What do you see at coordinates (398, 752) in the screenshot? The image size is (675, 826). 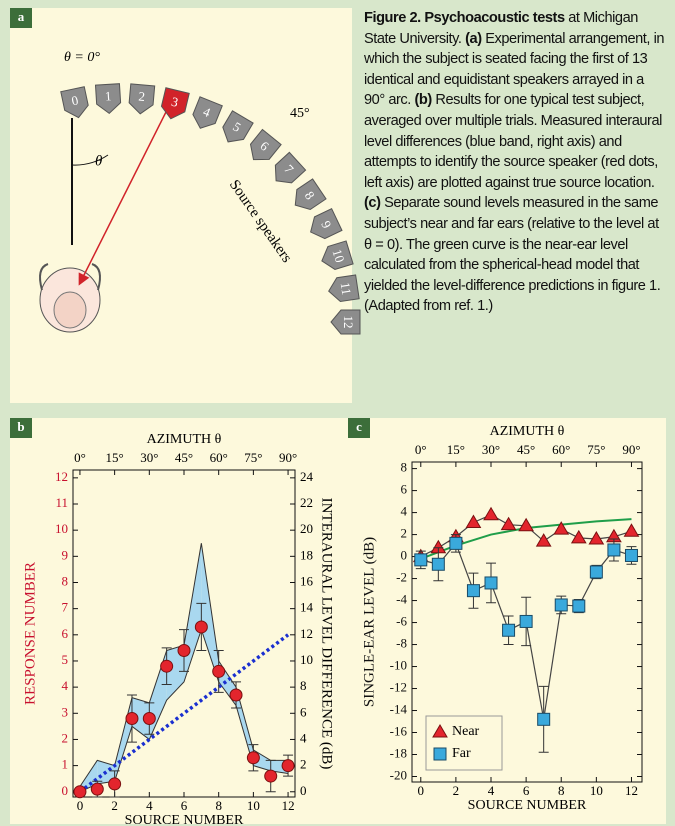 I see `y-tick-label: -18` at bounding box center [398, 752].